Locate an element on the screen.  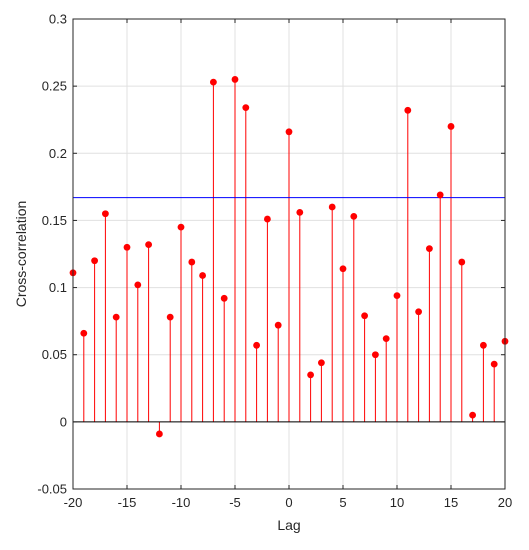
x-tick-label: 10 is located at coordinates (397, 502).